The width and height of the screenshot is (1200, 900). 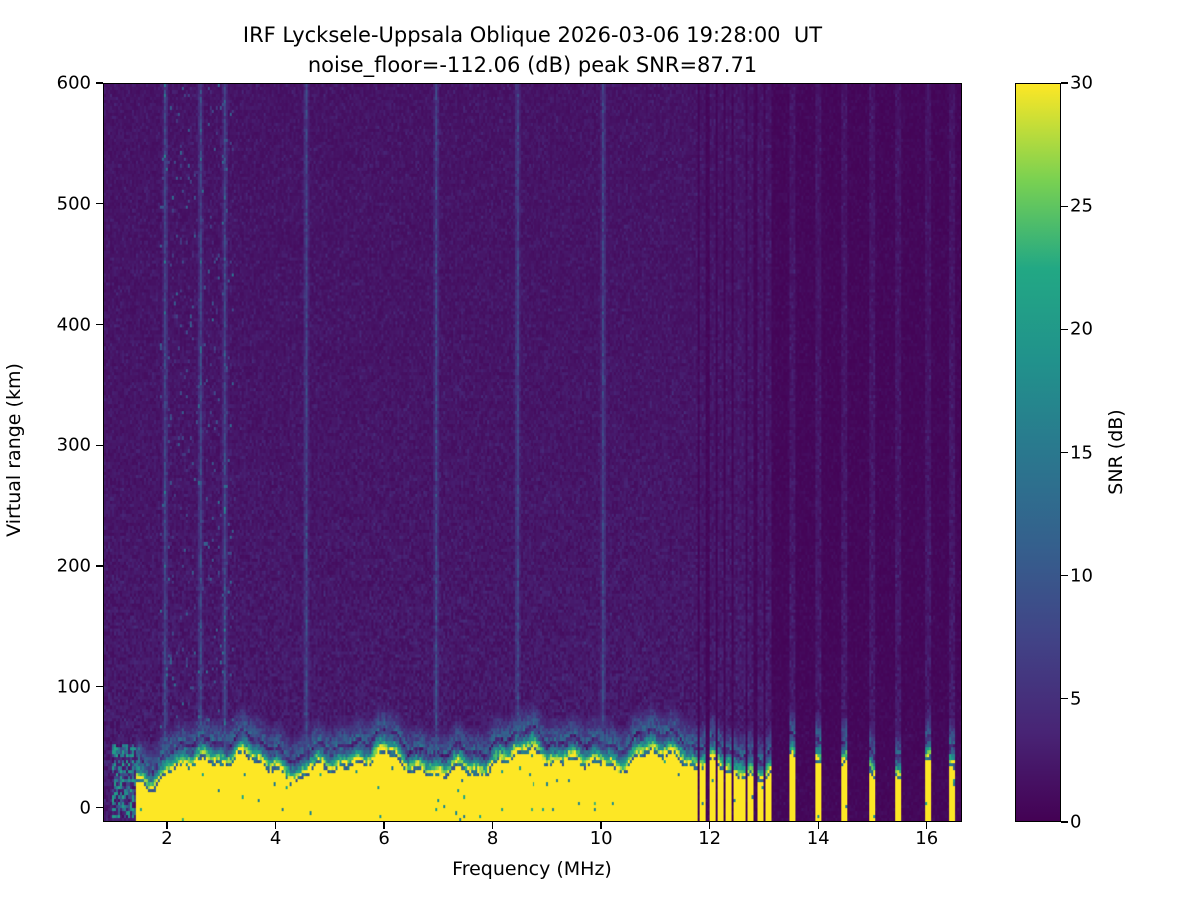 I want to click on snr-colorbar, so click(x=1038, y=452).